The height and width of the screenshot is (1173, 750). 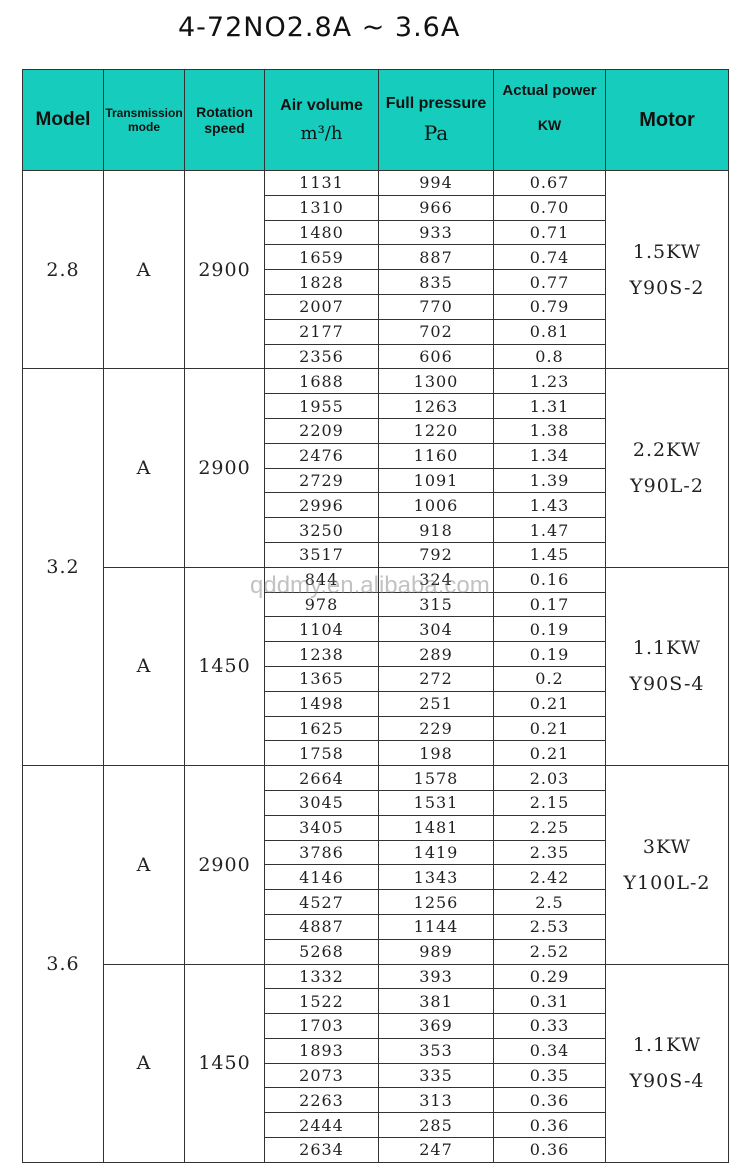 I want to click on air-volume-cell: 2177, so click(x=321, y=331).